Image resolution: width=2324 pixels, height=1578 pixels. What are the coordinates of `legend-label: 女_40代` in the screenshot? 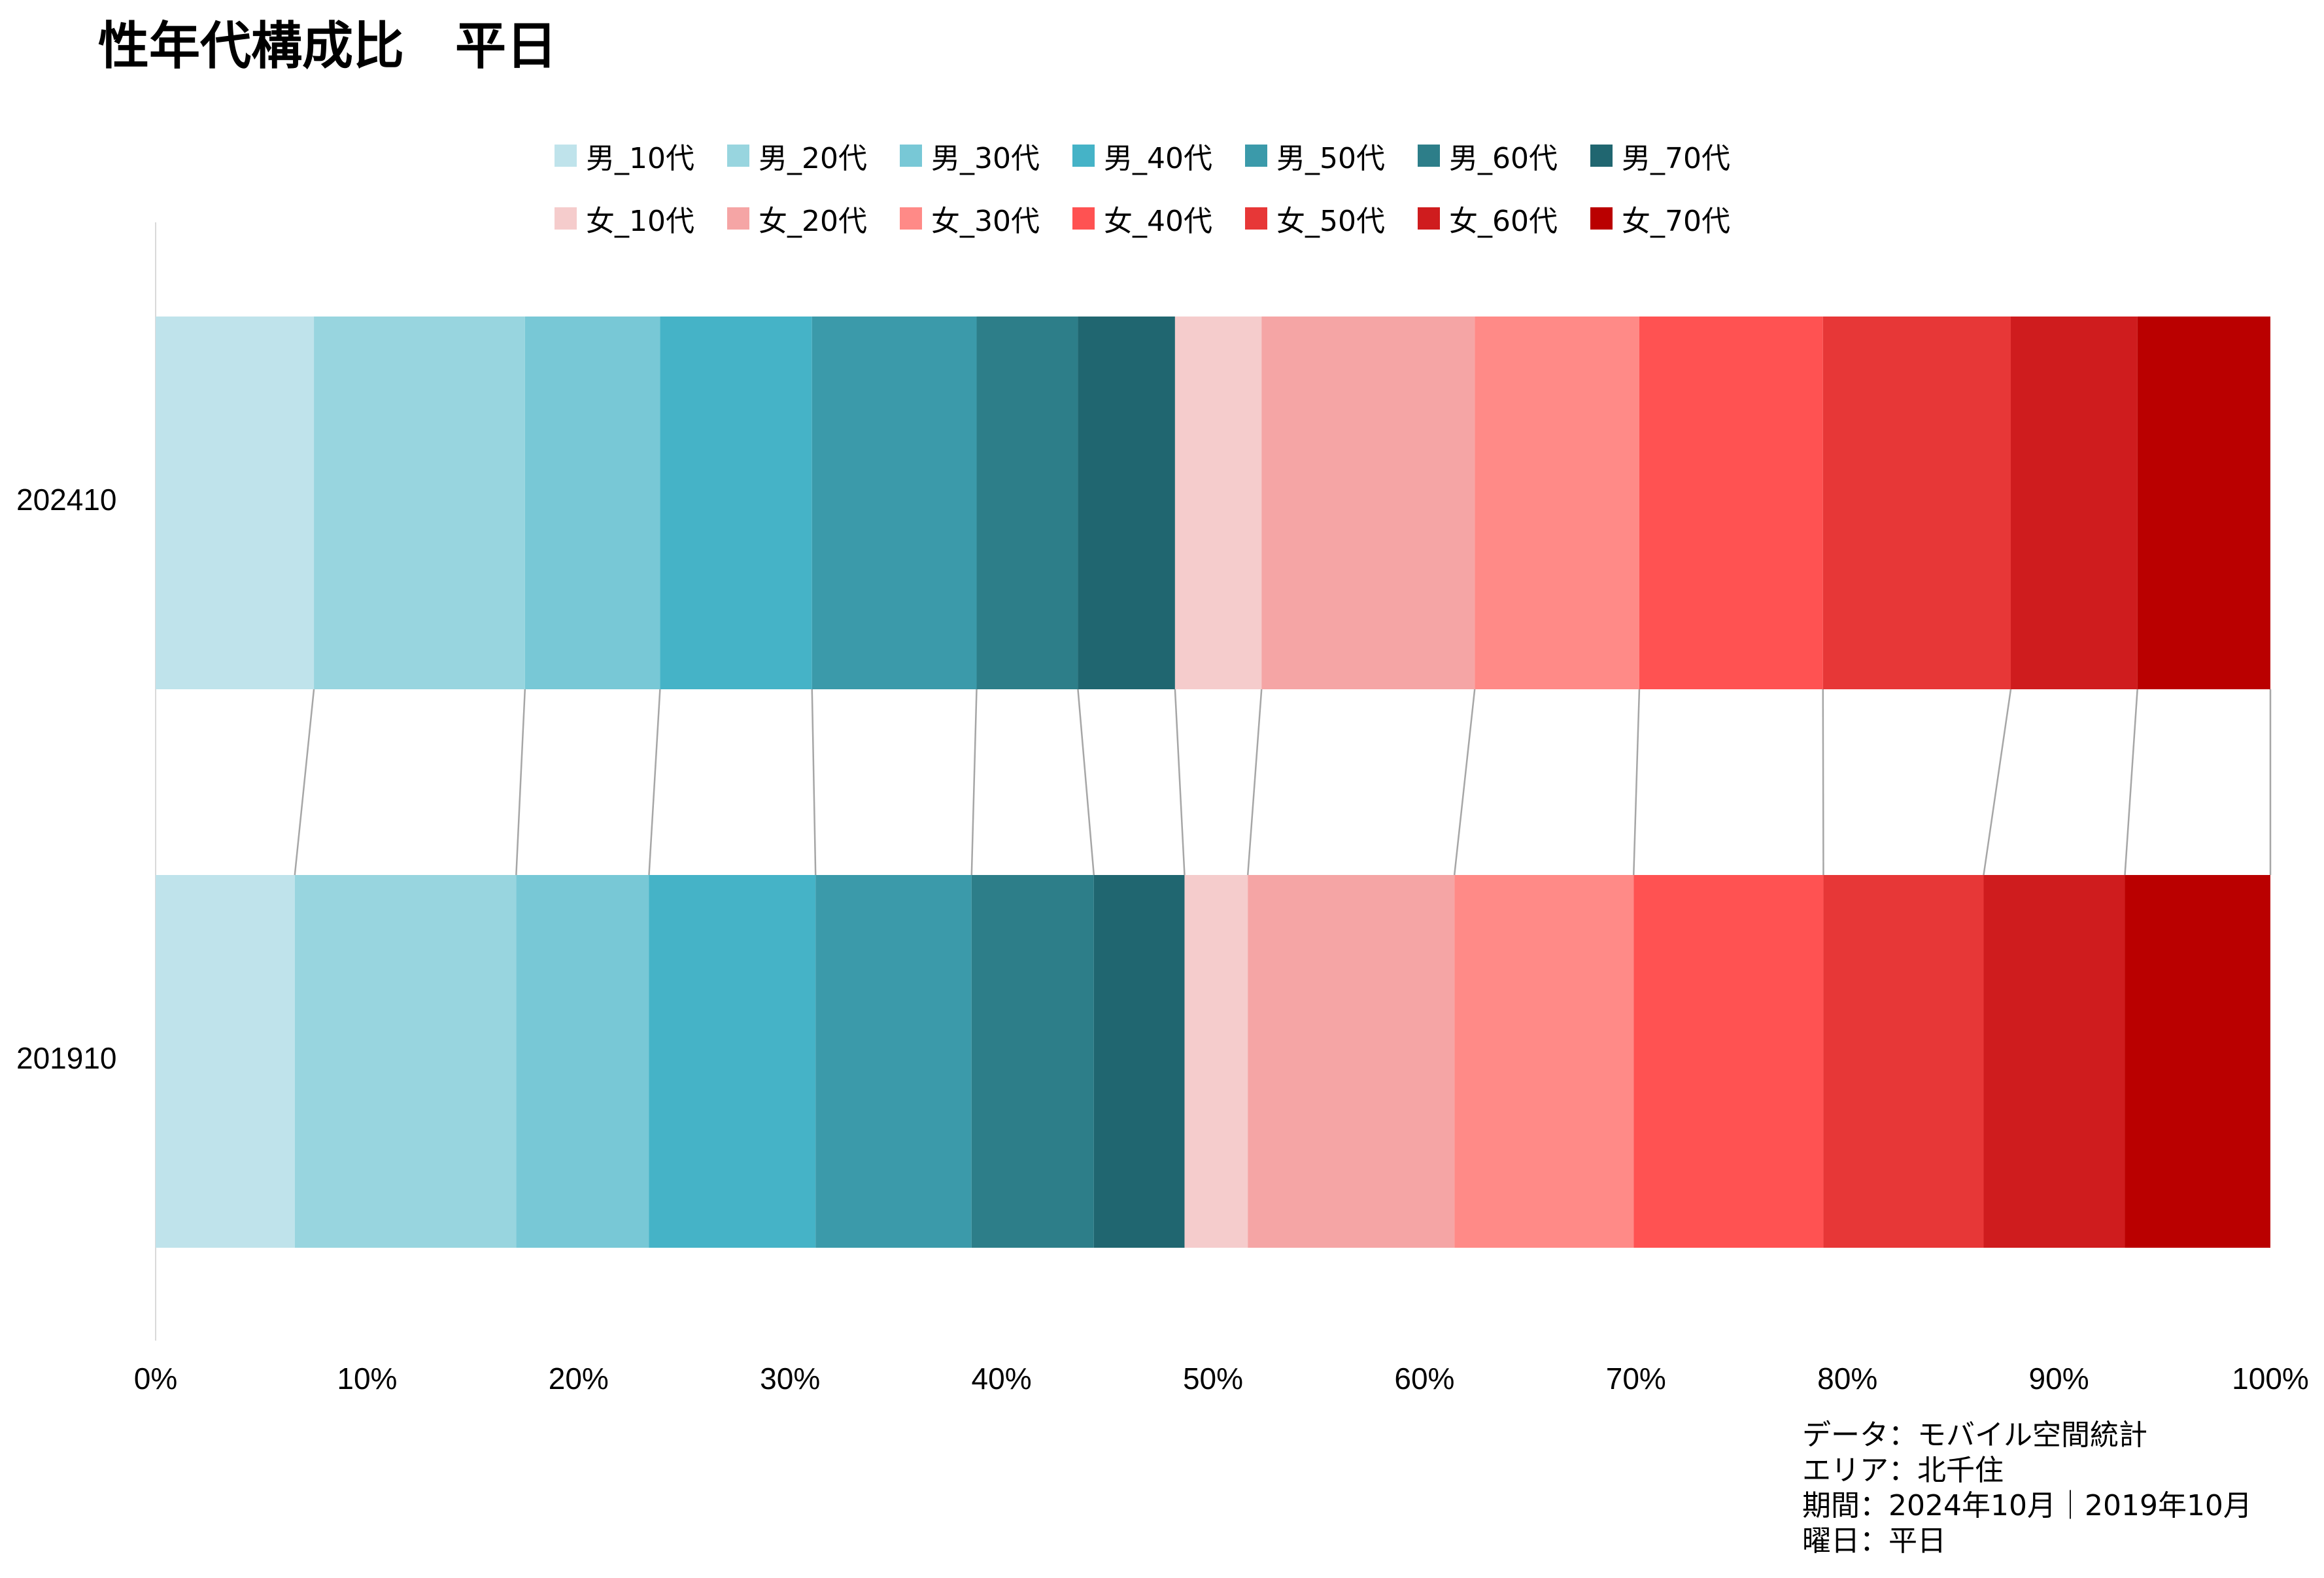 It's located at (1158, 222).